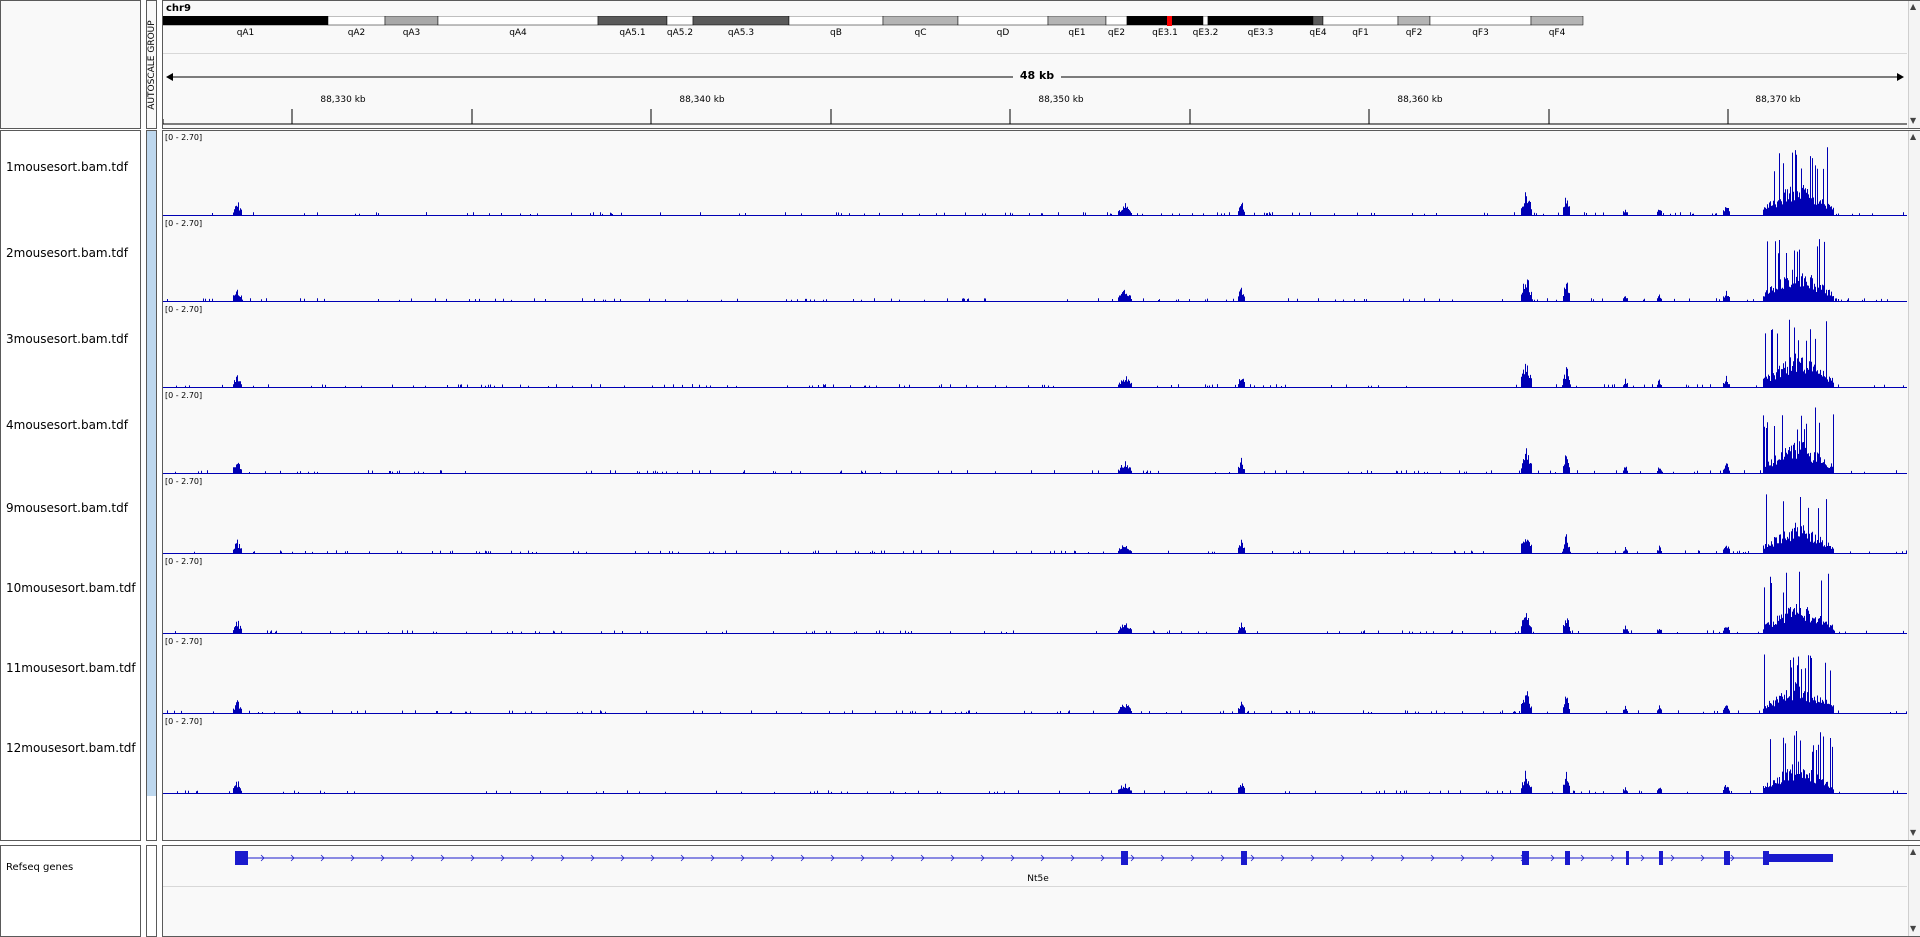  What do you see at coordinates (702, 100) in the screenshot?
I see `ruler-tick-label: 88,340 kb` at bounding box center [702, 100].